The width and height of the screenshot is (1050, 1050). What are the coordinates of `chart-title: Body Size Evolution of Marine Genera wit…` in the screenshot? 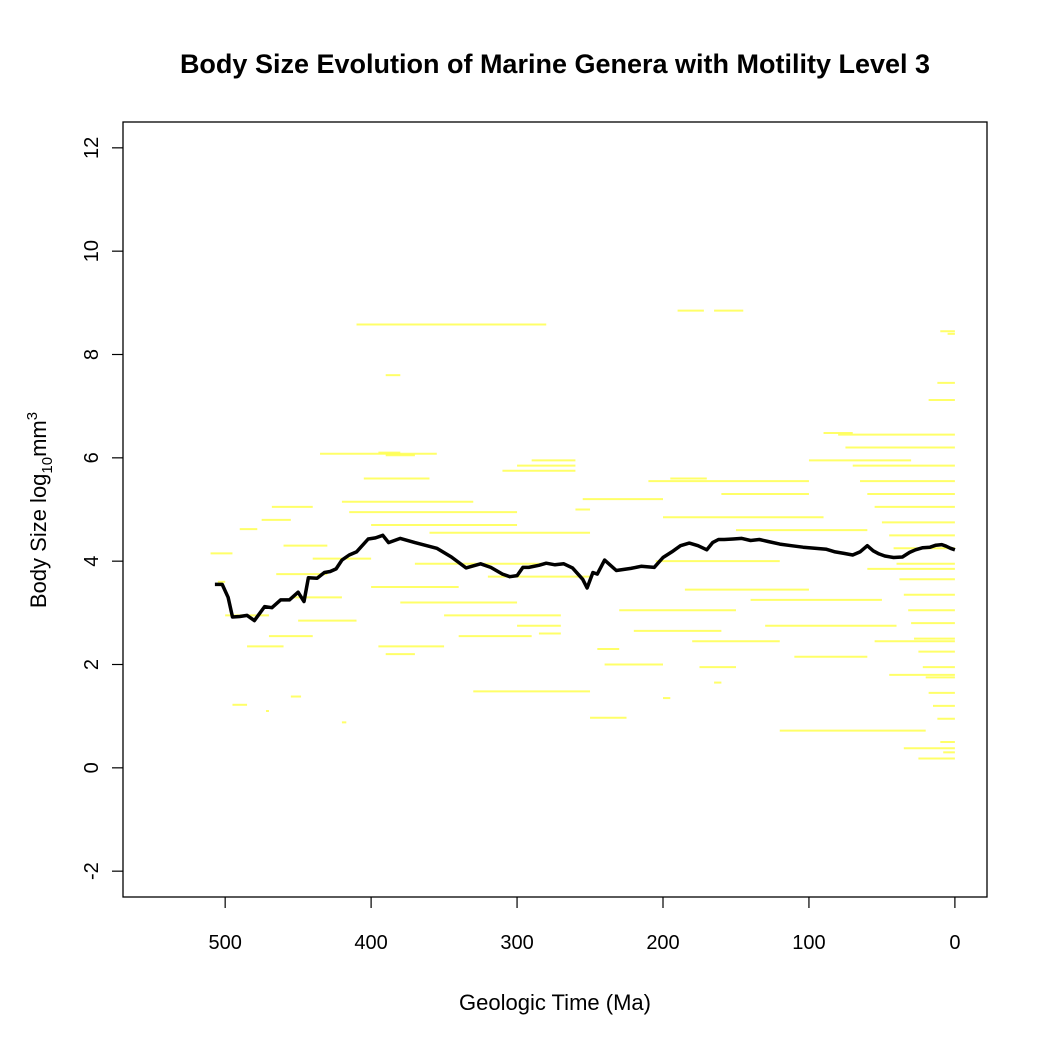 It's located at (555, 64).